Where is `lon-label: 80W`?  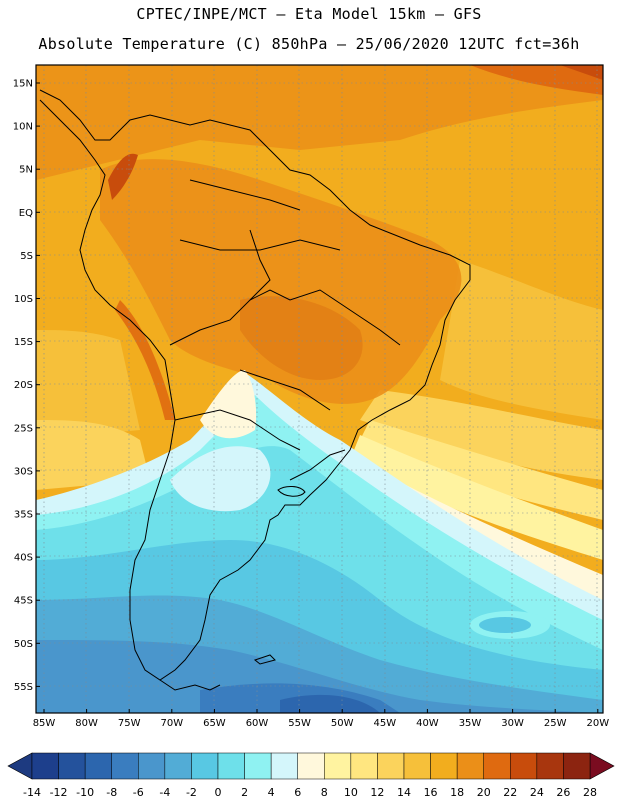
lon-label: 80W is located at coordinates (86, 723).